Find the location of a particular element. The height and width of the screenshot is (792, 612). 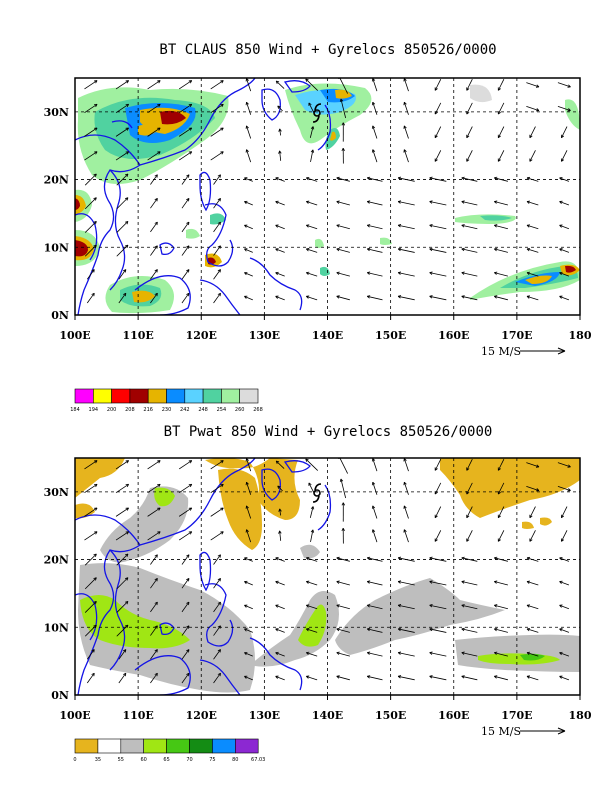

cloud-cluster-west-edge is located at coordinates (87, 227).